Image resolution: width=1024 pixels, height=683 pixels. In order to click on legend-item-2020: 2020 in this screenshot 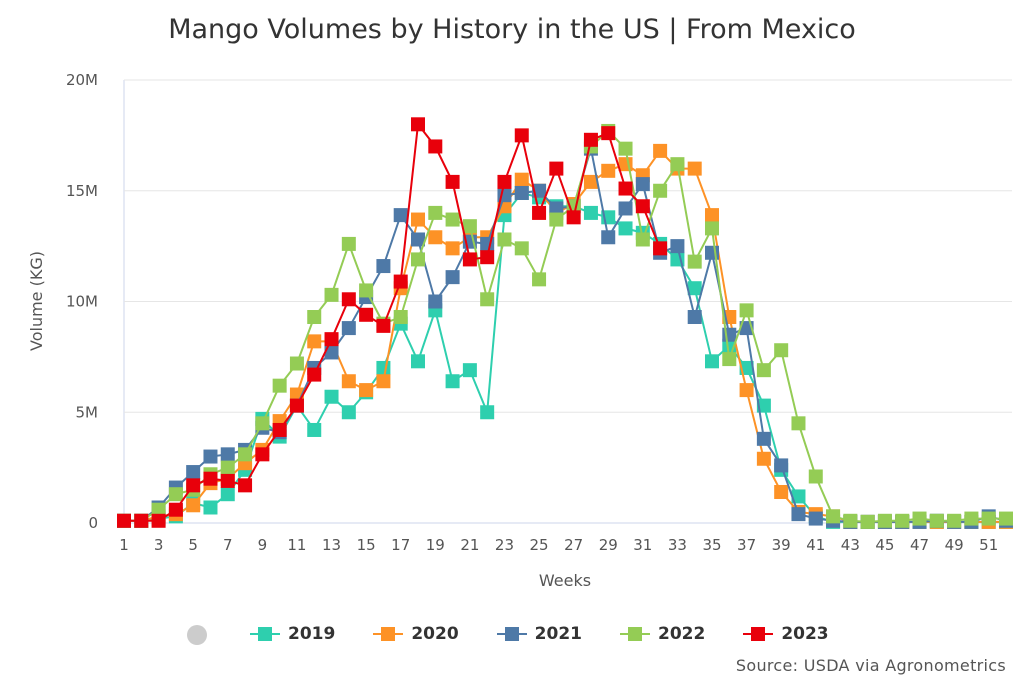, I will do `click(416, 634)`.